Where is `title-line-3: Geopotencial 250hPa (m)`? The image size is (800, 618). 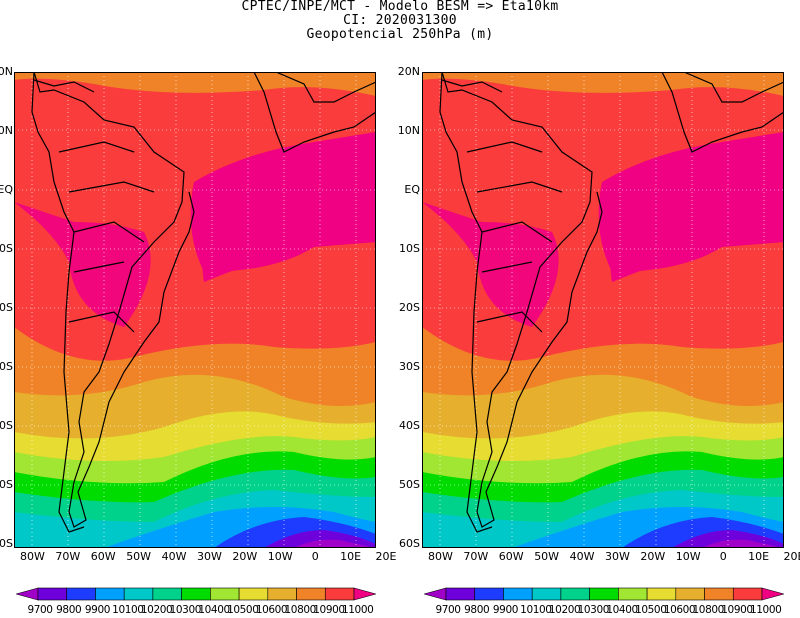 title-line-3: Geopotencial 250hPa (m) is located at coordinates (400, 34).